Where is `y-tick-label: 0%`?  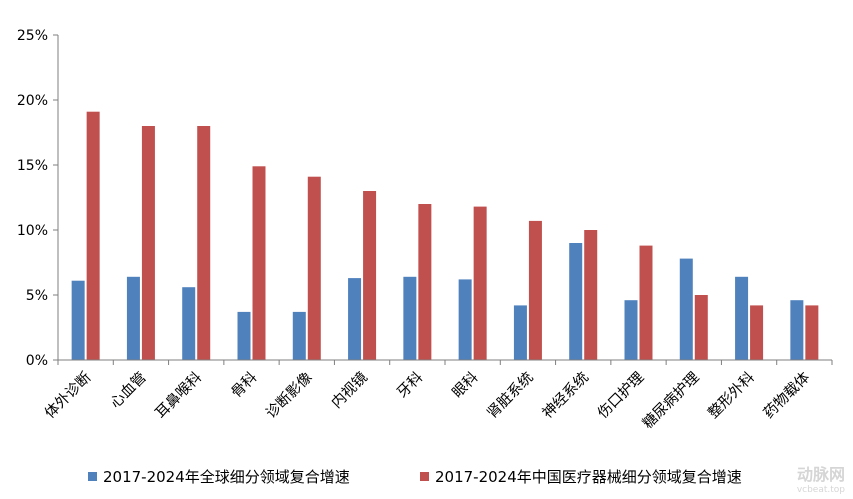
y-tick-label: 0% is located at coordinates (37, 361).